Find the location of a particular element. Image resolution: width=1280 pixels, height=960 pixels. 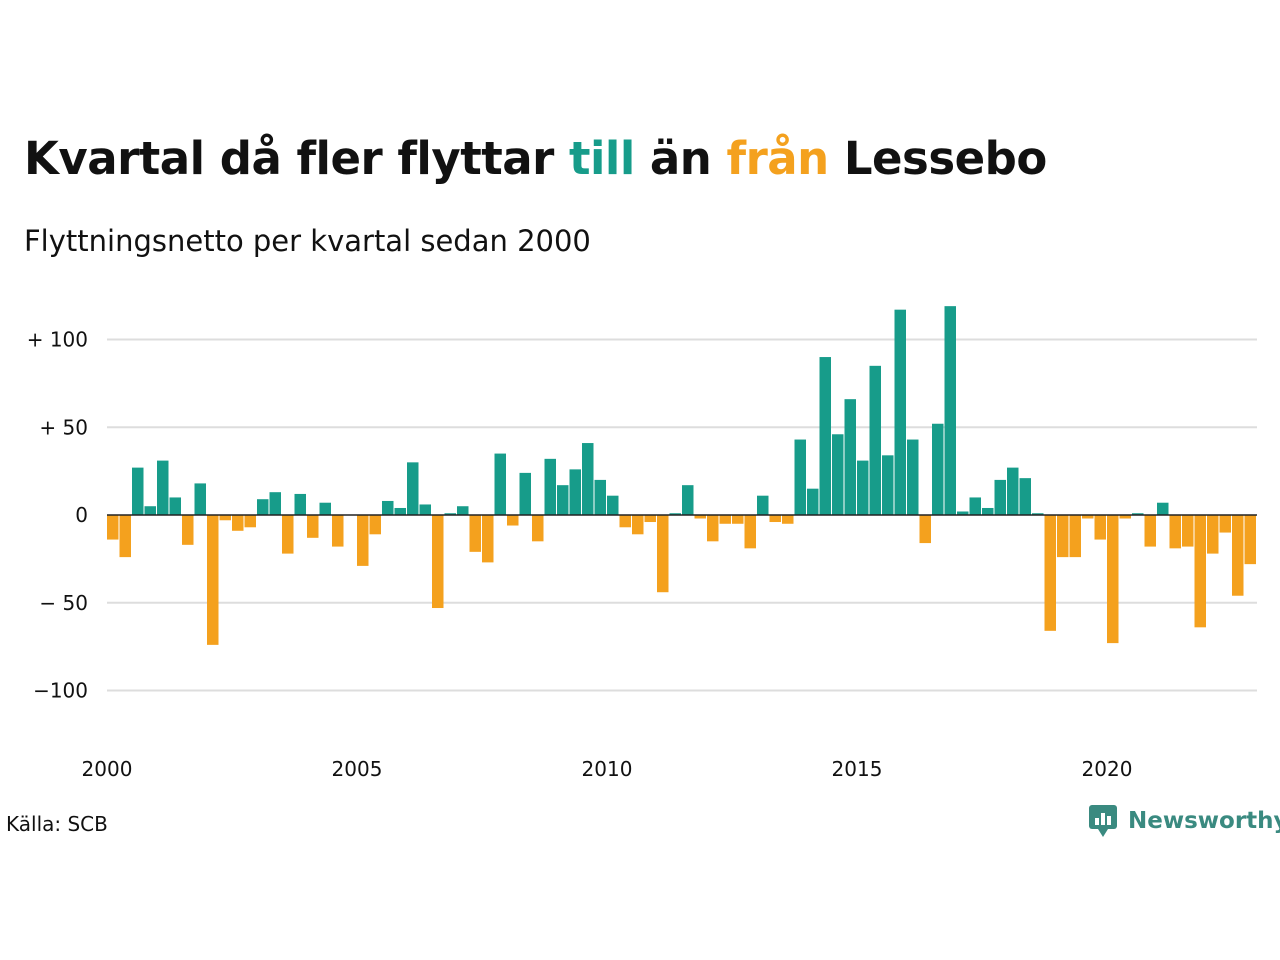

x-tick-label: 2005 is located at coordinates (357, 769).